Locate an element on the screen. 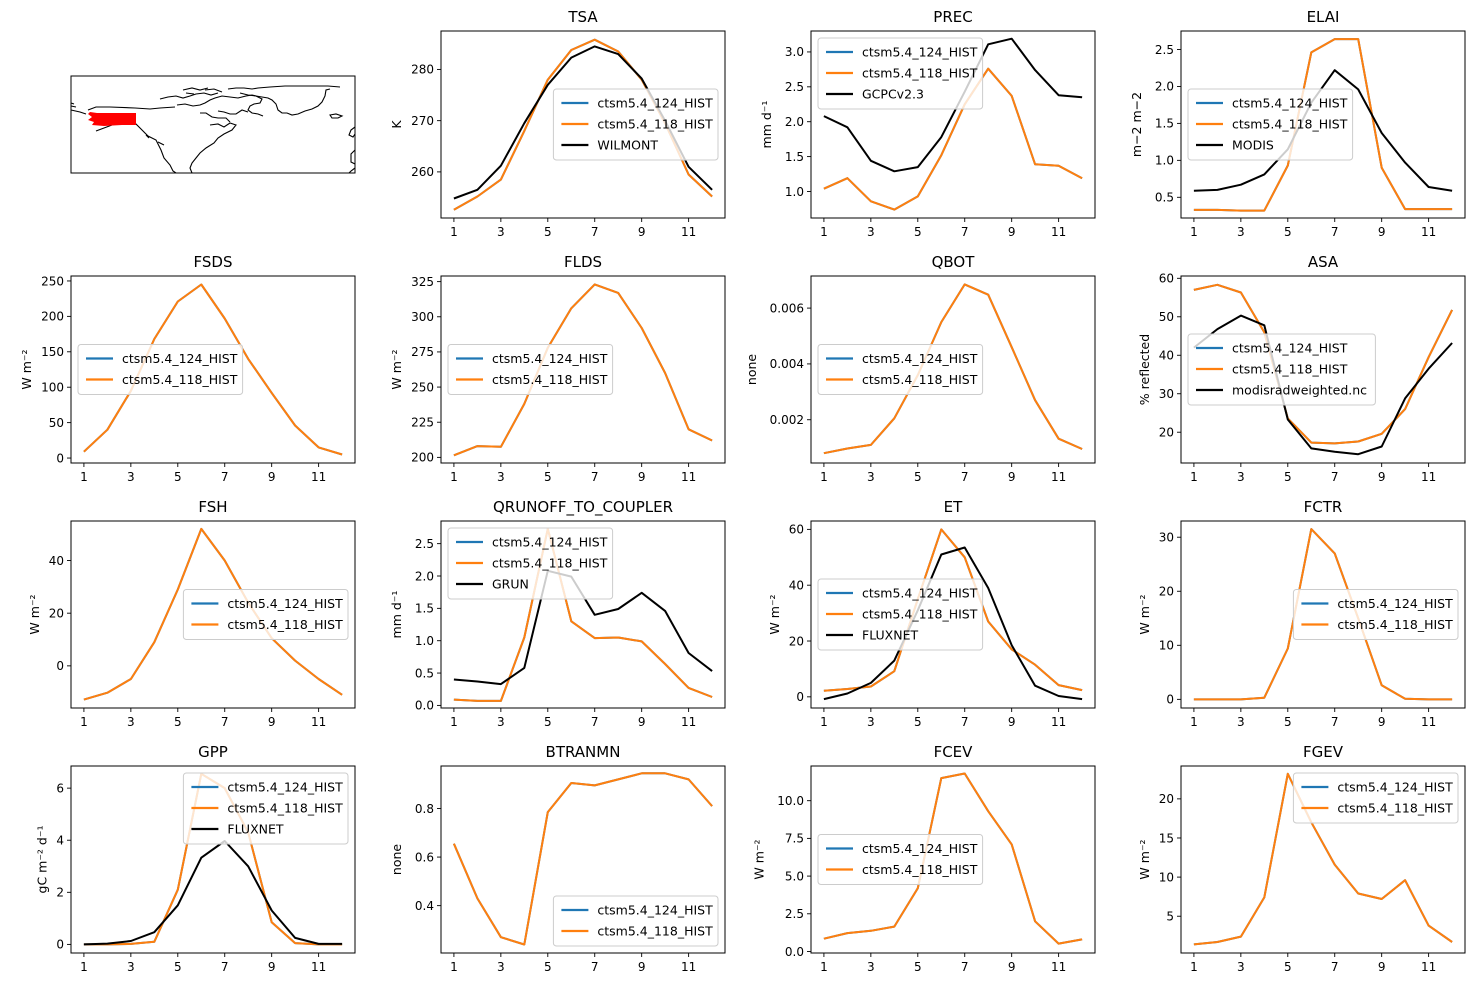 This screenshot has height=988, width=1475. y-tick-label: 0.4 is located at coordinates (424, 906).